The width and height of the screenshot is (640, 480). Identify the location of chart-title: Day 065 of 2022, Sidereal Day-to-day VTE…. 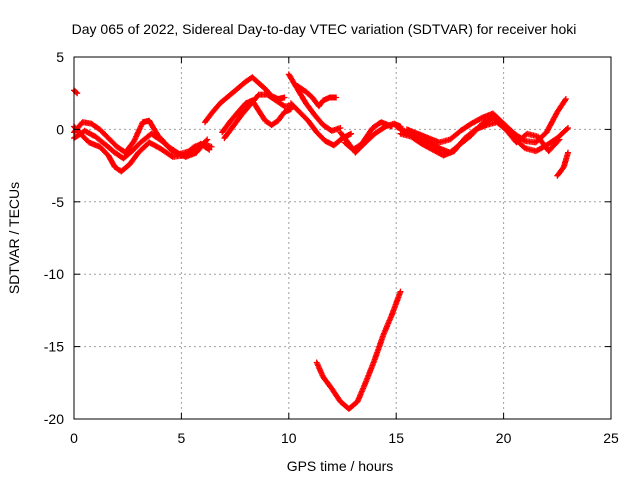
(324, 29).